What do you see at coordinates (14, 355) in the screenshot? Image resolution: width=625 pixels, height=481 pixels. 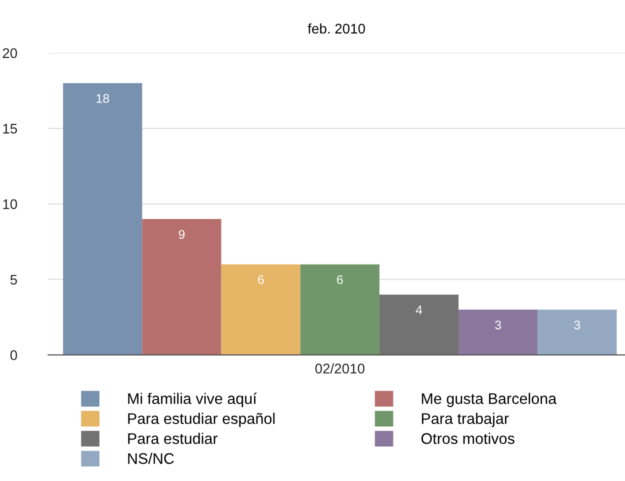 I see `y-tick-label: 0` at bounding box center [14, 355].